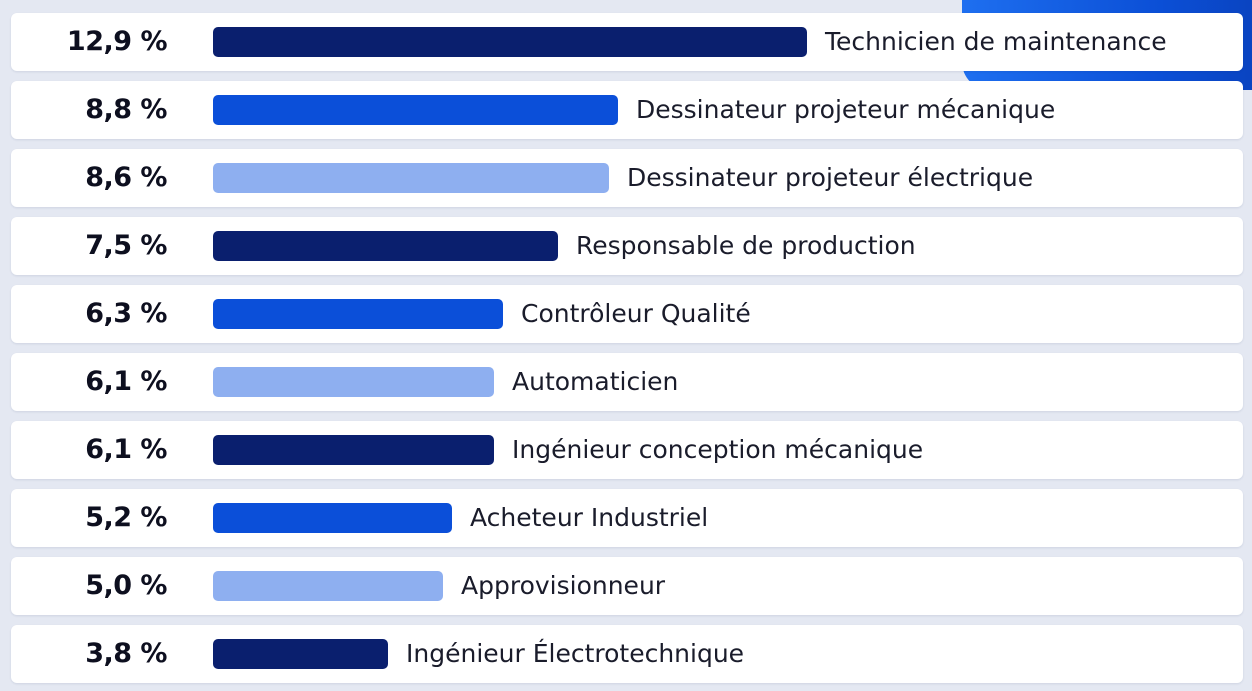 The image size is (1252, 691). I want to click on bar-row: 12,9 % Technicien de maintenance, so click(627, 42).